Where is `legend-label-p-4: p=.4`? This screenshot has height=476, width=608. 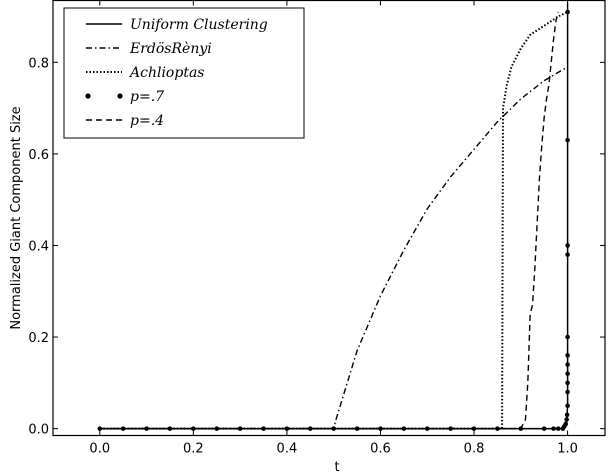
legend-label-p-4: p=.4 is located at coordinates (147, 121).